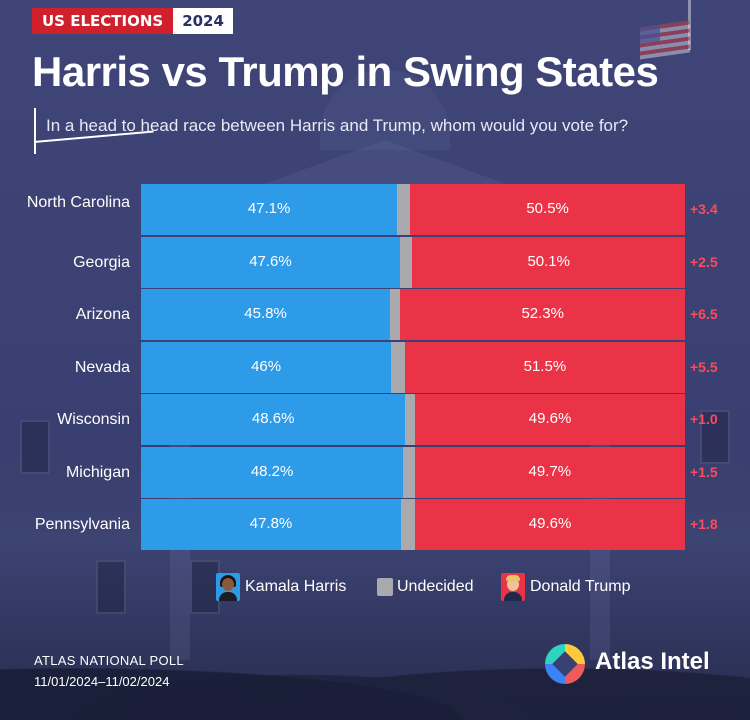 The image size is (750, 720). I want to click on value-label-harris: 46%, so click(266, 366).